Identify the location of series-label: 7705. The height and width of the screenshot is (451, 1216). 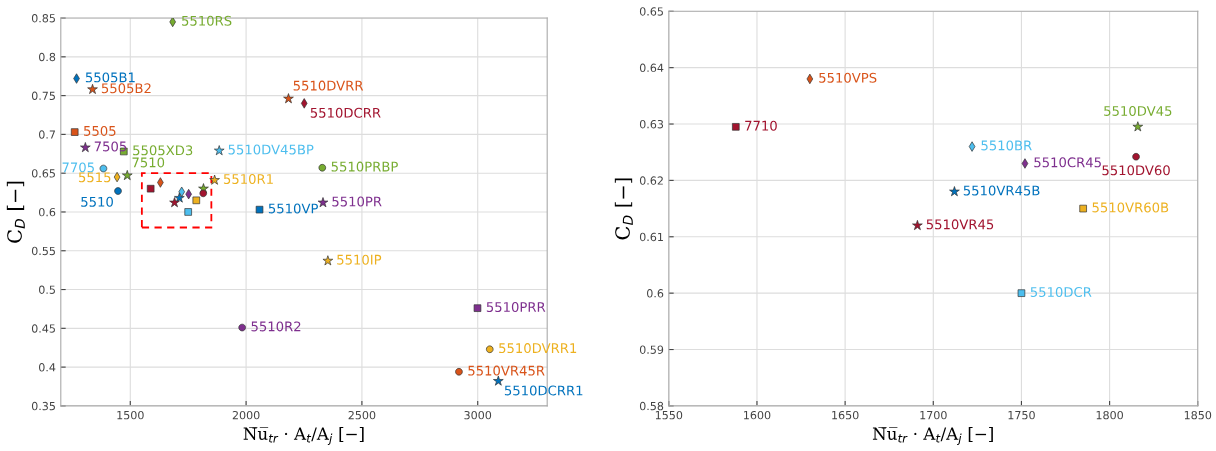
(78, 167).